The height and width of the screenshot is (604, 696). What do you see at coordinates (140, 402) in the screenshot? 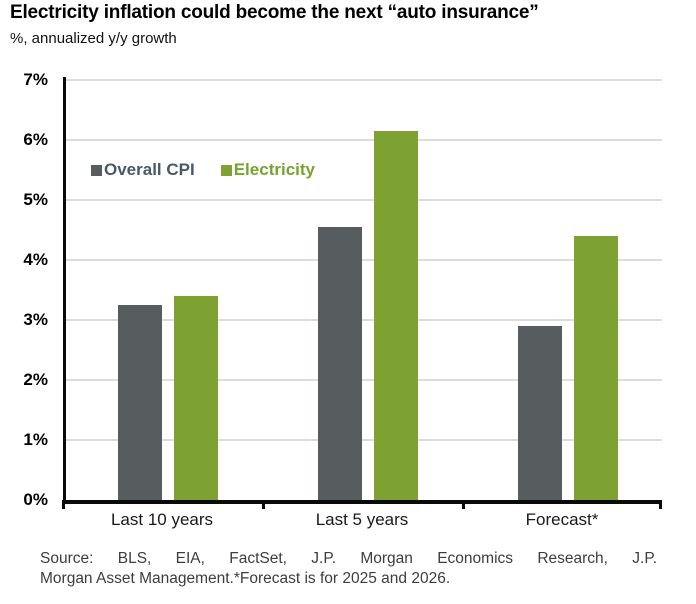
I see `bar-overall-cpi-last-10-years` at bounding box center [140, 402].